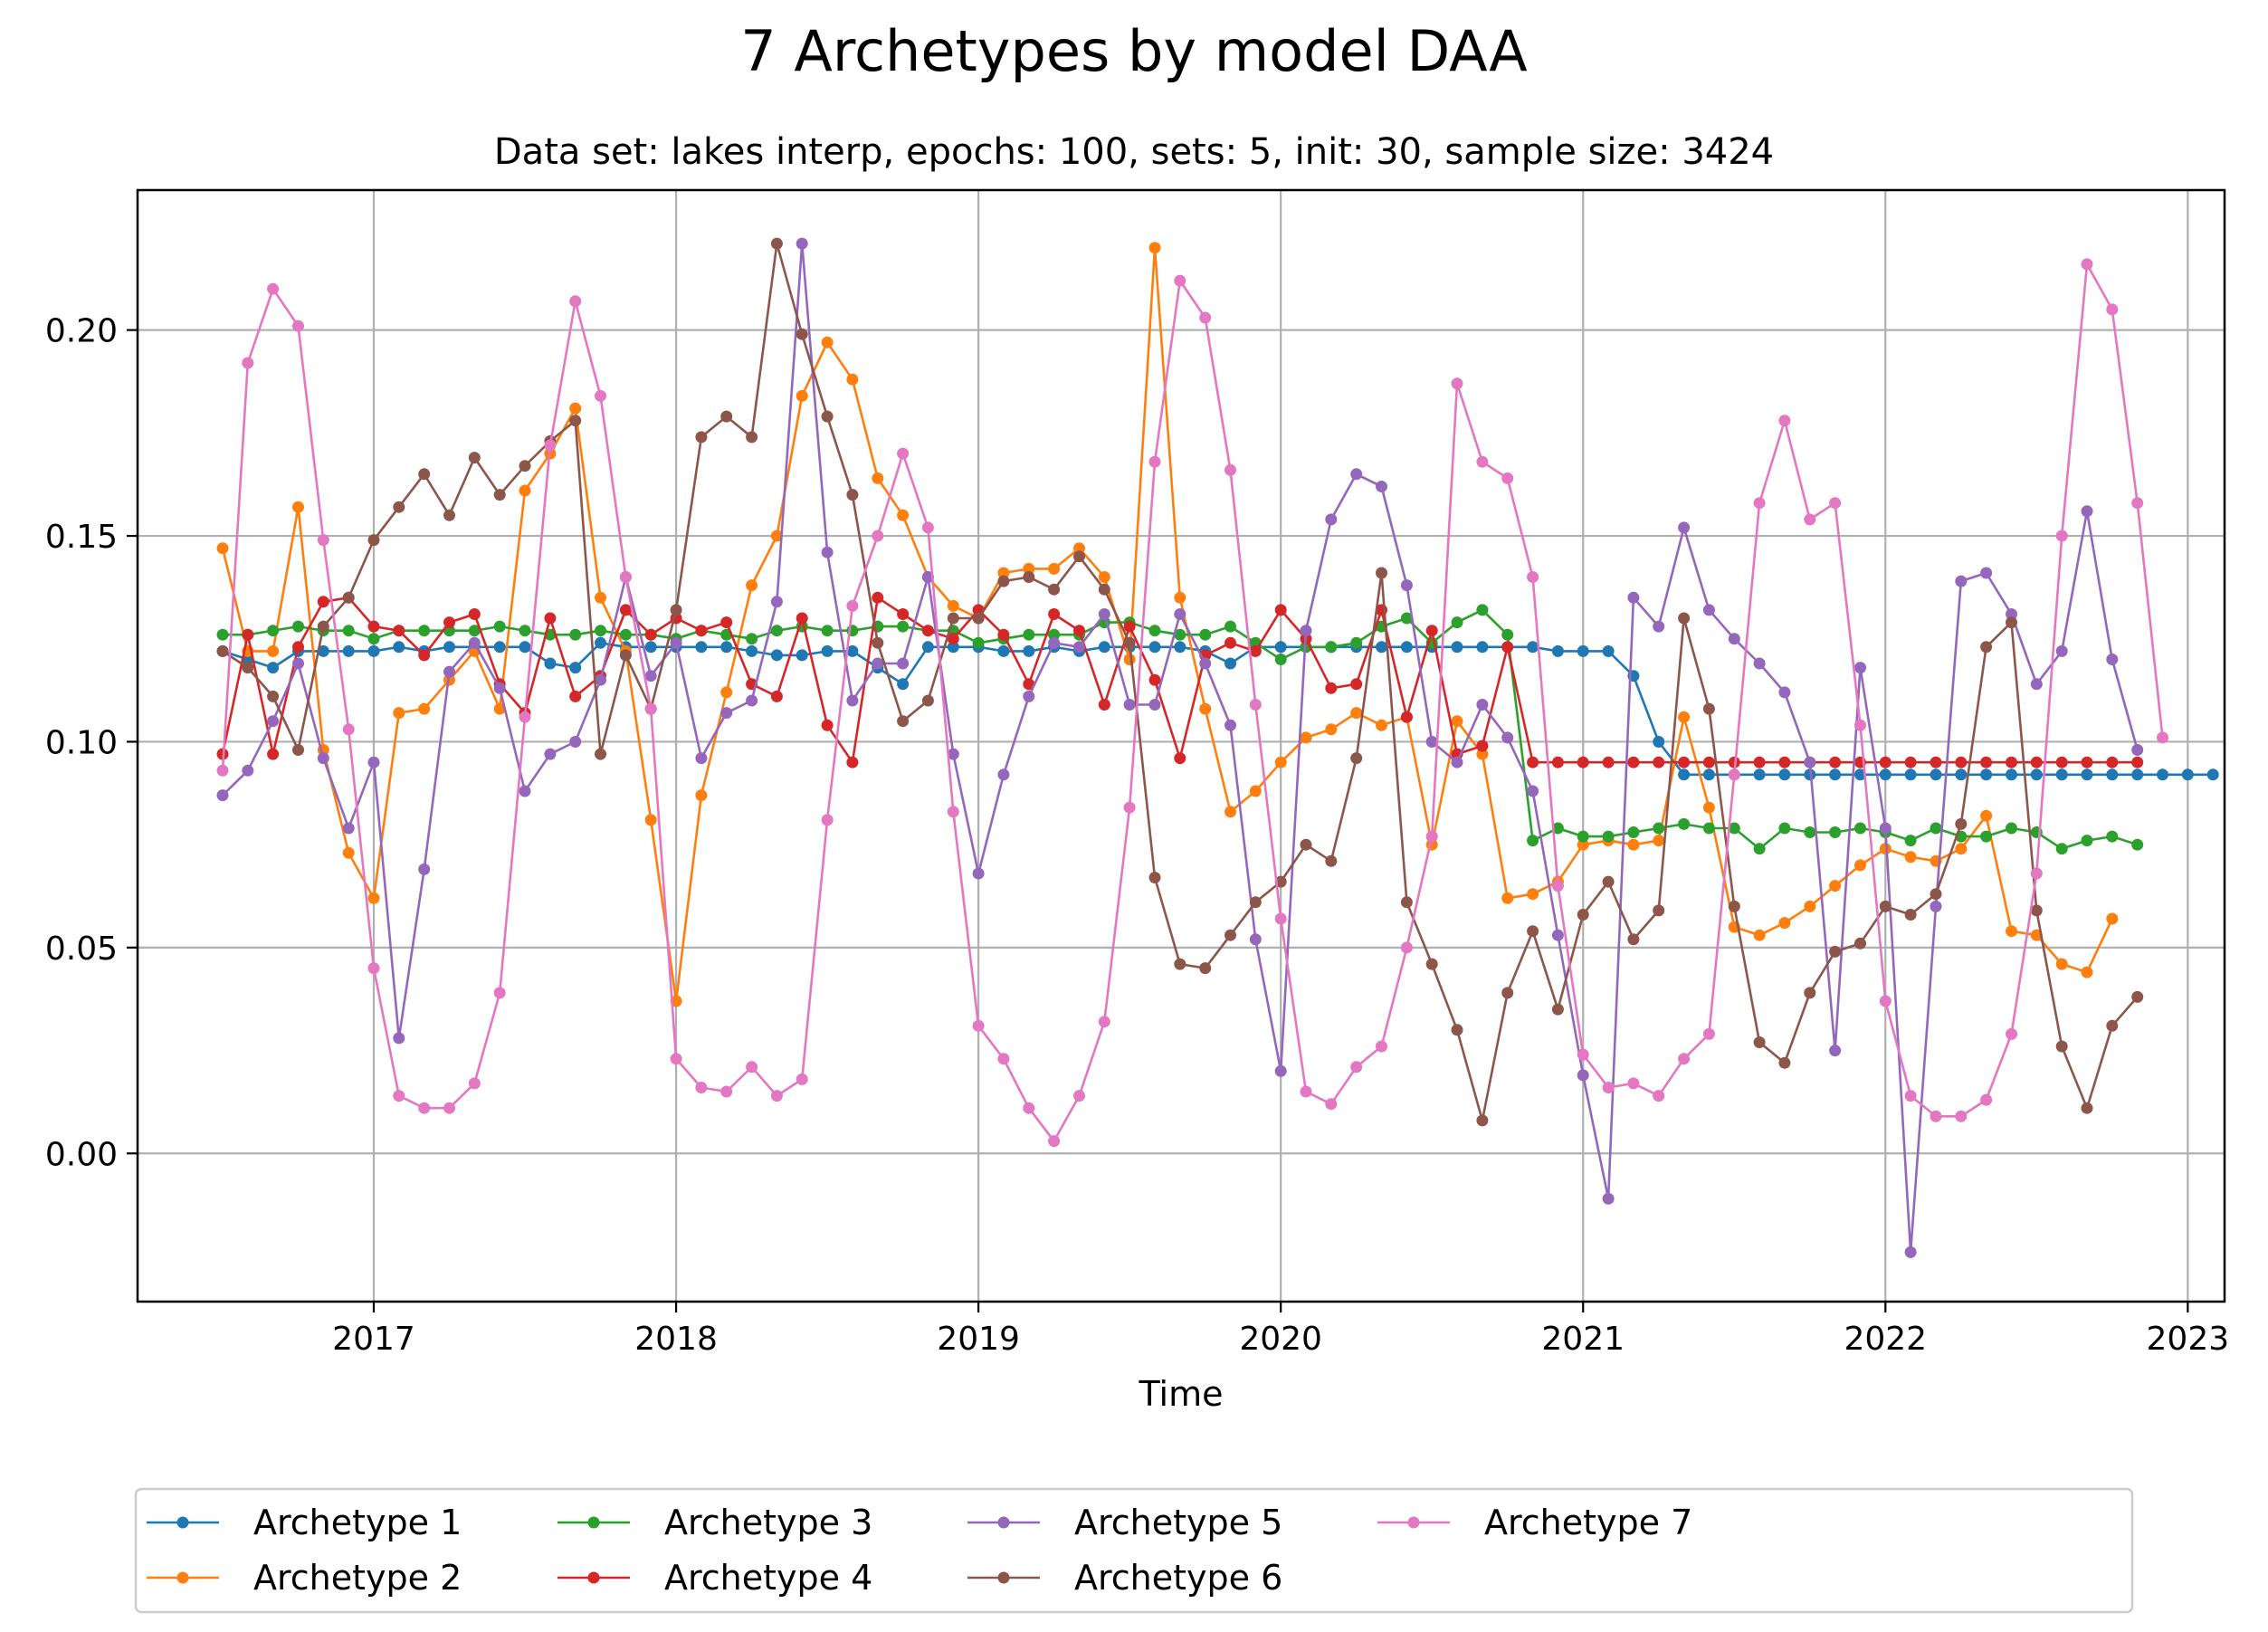 The height and width of the screenshot is (1632, 2268). What do you see at coordinates (81, 949) in the screenshot?
I see `y-tick-label: 0.05` at bounding box center [81, 949].